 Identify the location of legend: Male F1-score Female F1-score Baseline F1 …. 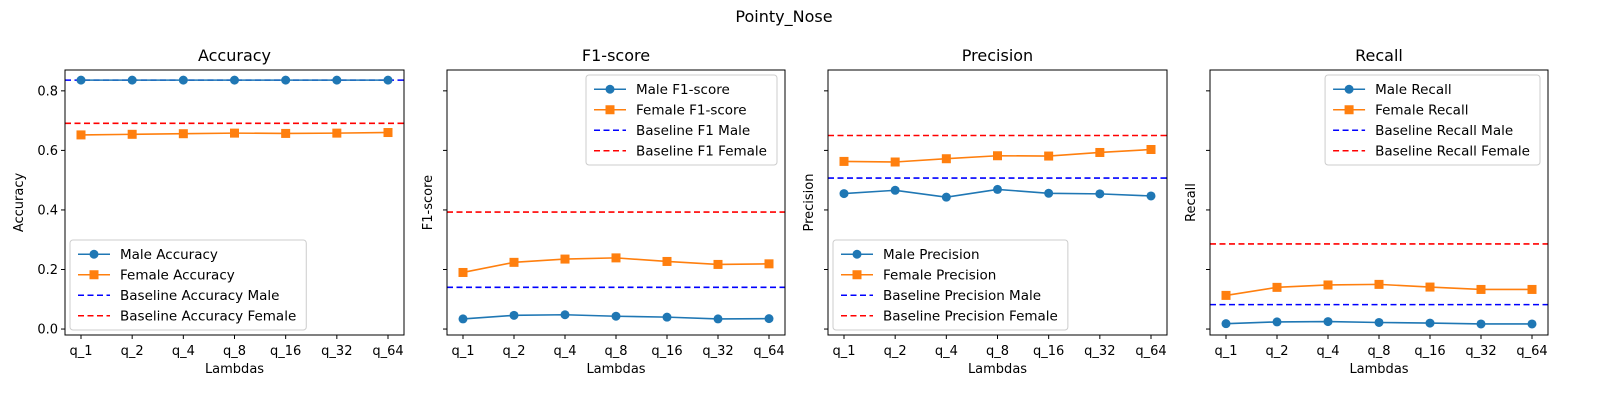
(681, 120).